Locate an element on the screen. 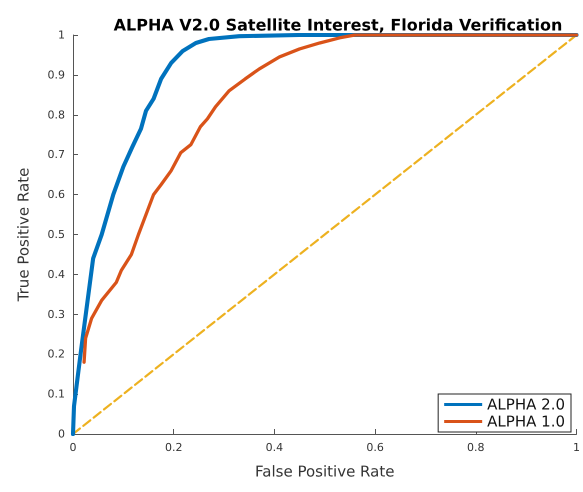  x-tick-label: 0.6 is located at coordinates (375, 447).